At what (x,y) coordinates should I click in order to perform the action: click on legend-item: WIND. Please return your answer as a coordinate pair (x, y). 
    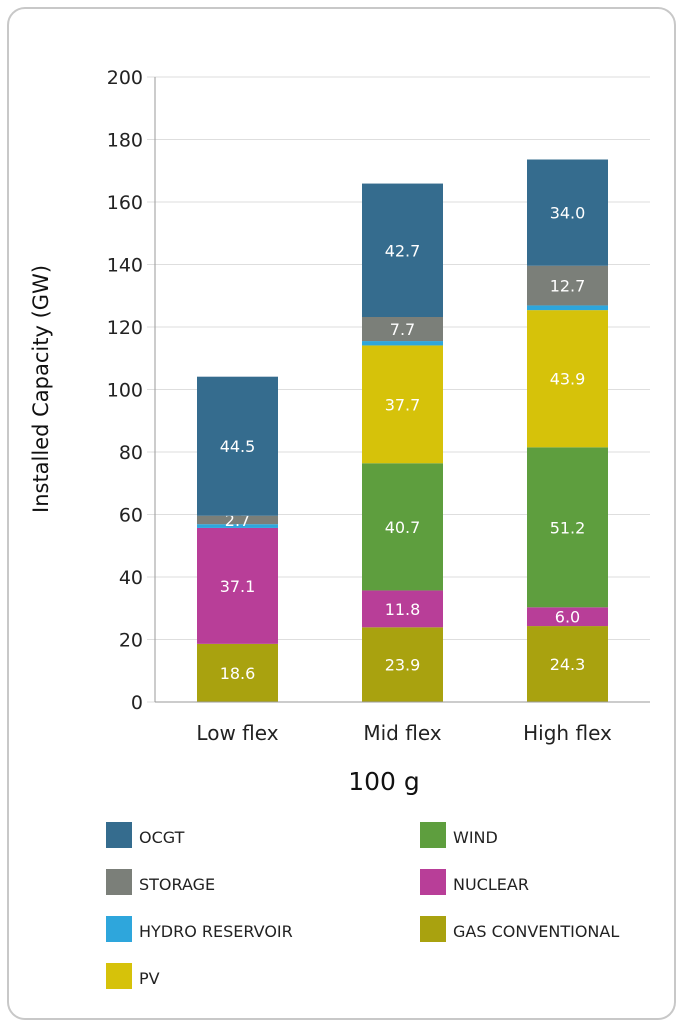
    Looking at the image, I should click on (459, 835).